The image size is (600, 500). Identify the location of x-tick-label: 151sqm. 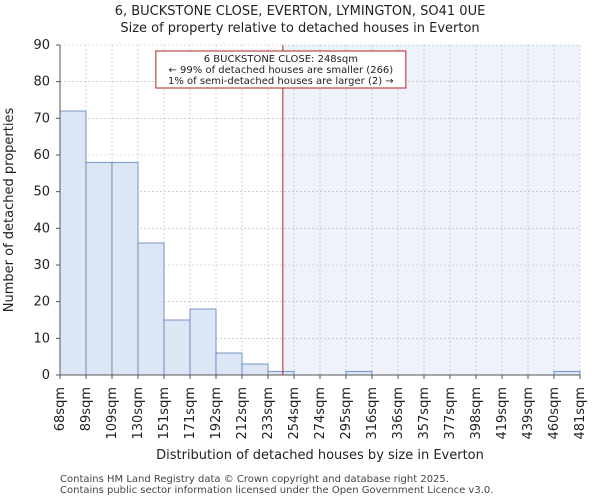
(164, 413).